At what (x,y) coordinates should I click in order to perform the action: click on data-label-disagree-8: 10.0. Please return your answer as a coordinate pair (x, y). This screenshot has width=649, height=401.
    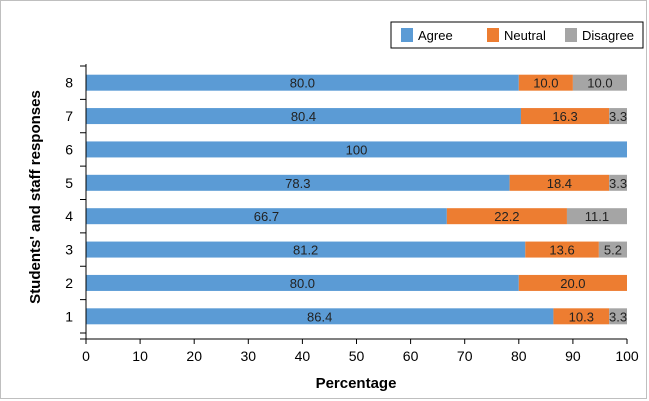
    Looking at the image, I should click on (599, 83).